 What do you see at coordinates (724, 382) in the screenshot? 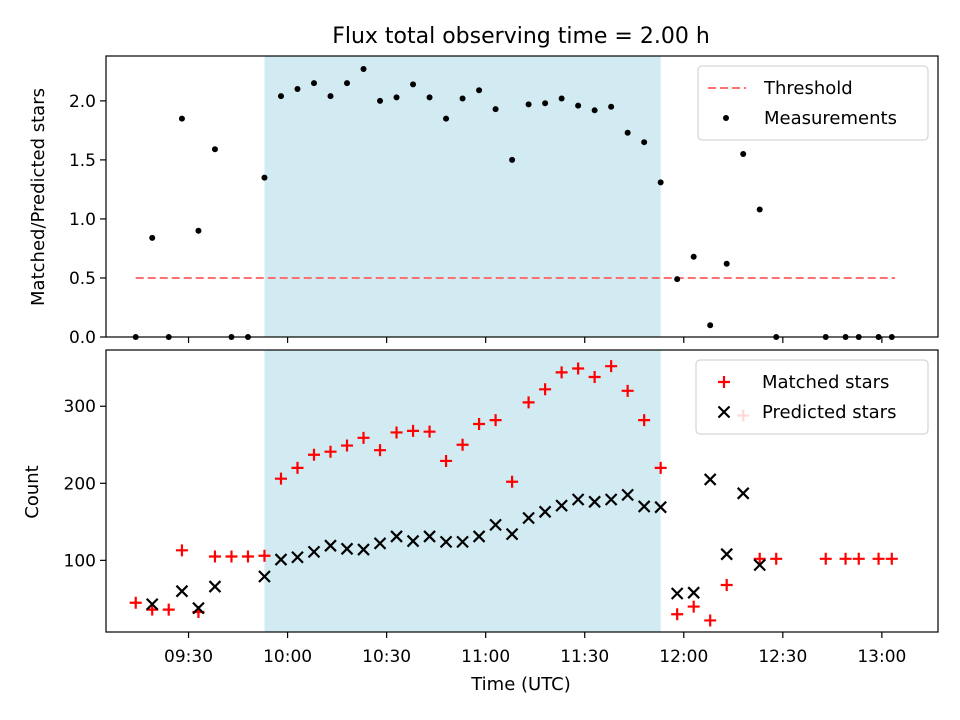
I see `legend-plus-swatch` at bounding box center [724, 382].